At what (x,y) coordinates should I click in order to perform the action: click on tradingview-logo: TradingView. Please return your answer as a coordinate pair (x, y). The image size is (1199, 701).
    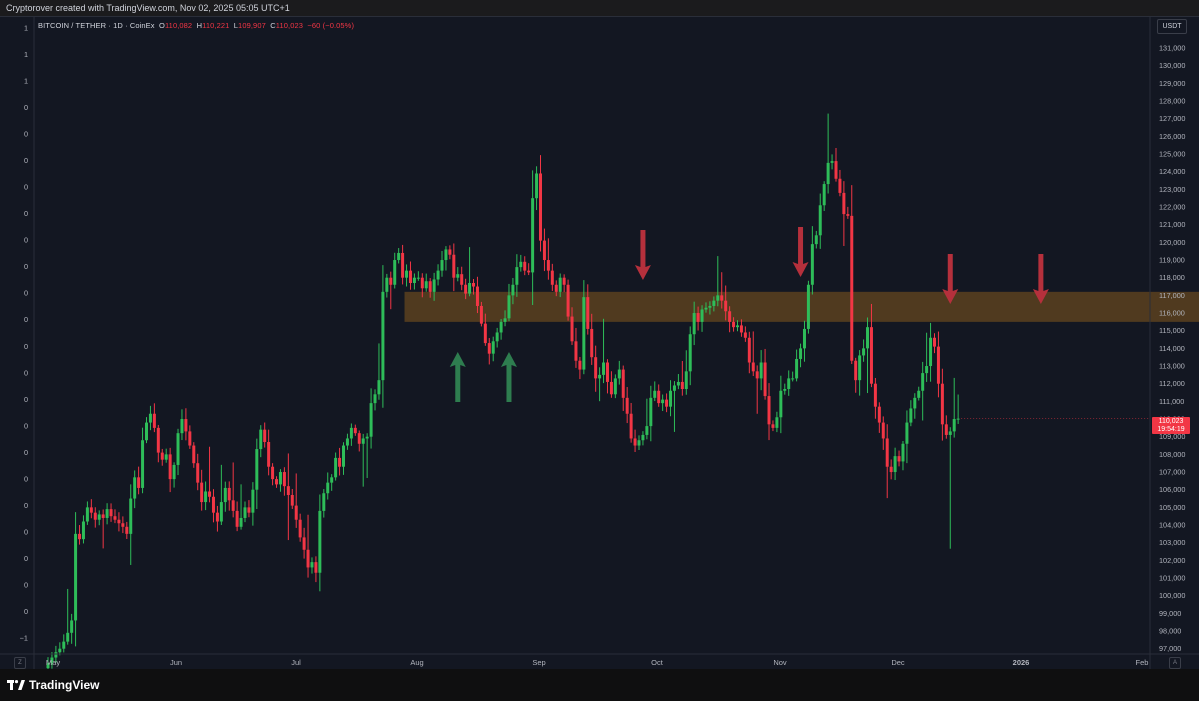
    Looking at the image, I should click on (53, 685).